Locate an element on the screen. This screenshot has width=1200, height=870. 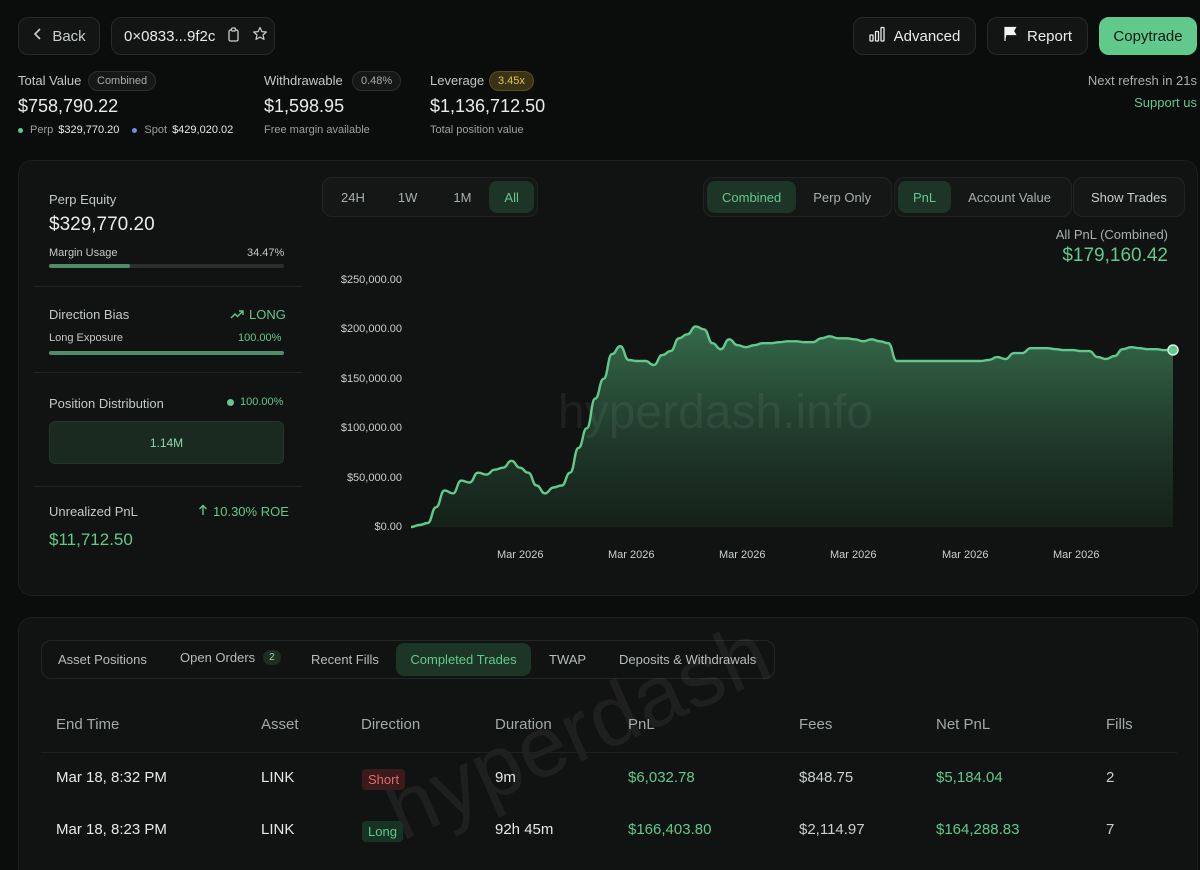
tab-recent-fills: Recent Fills is located at coordinates (345, 659).